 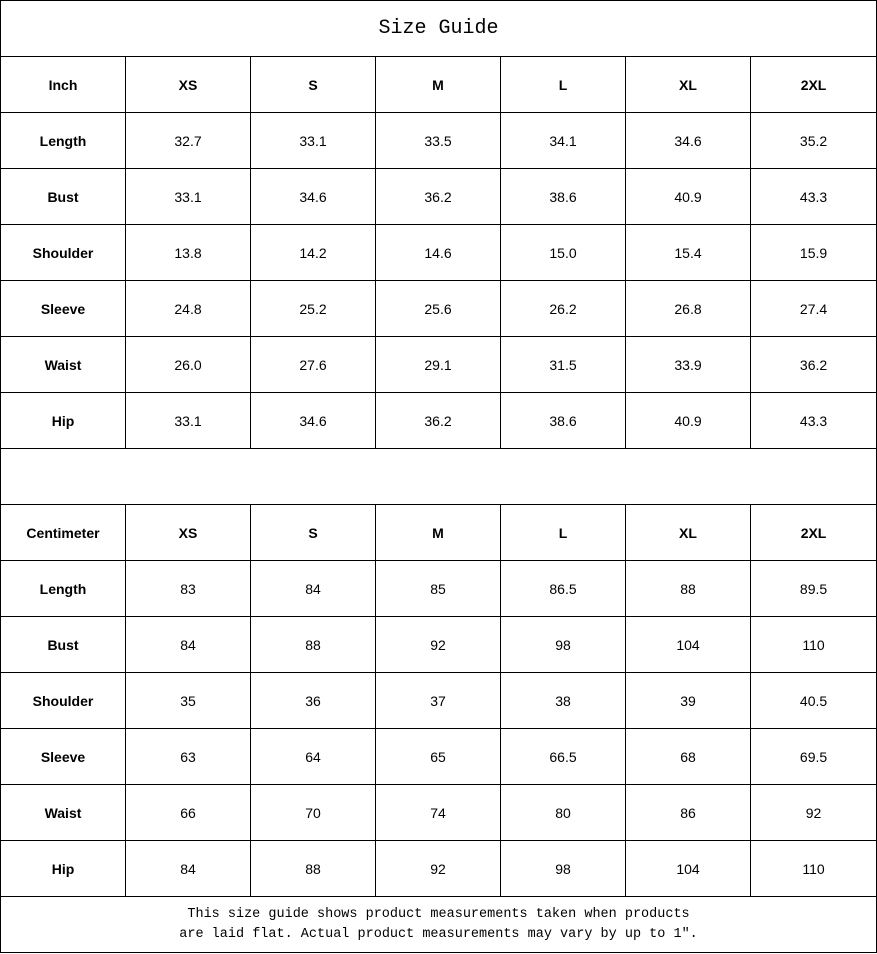 I want to click on measurement-cell: 70, so click(x=313, y=812).